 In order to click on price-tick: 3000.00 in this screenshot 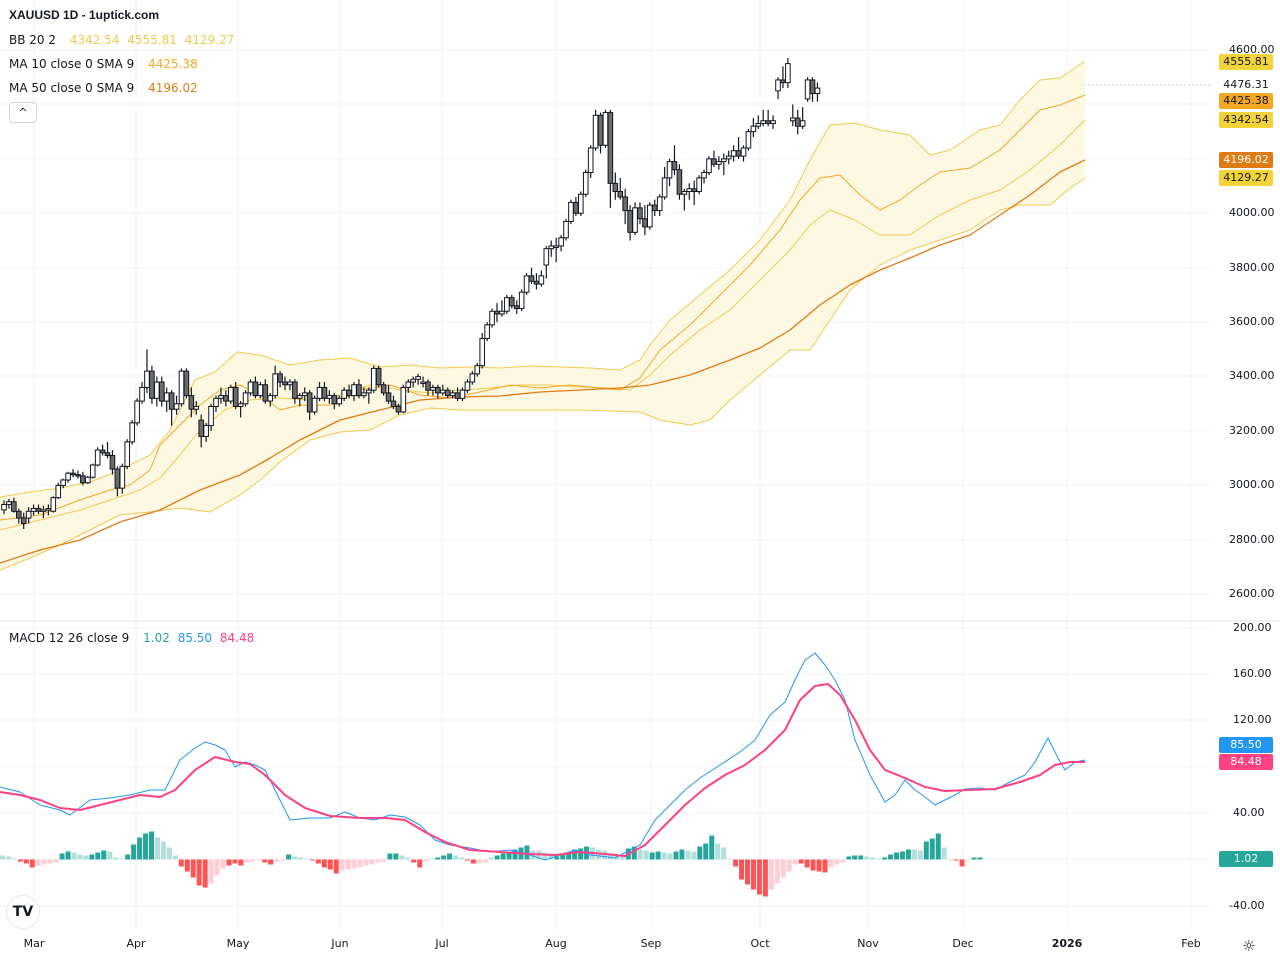, I will do `click(1252, 484)`.